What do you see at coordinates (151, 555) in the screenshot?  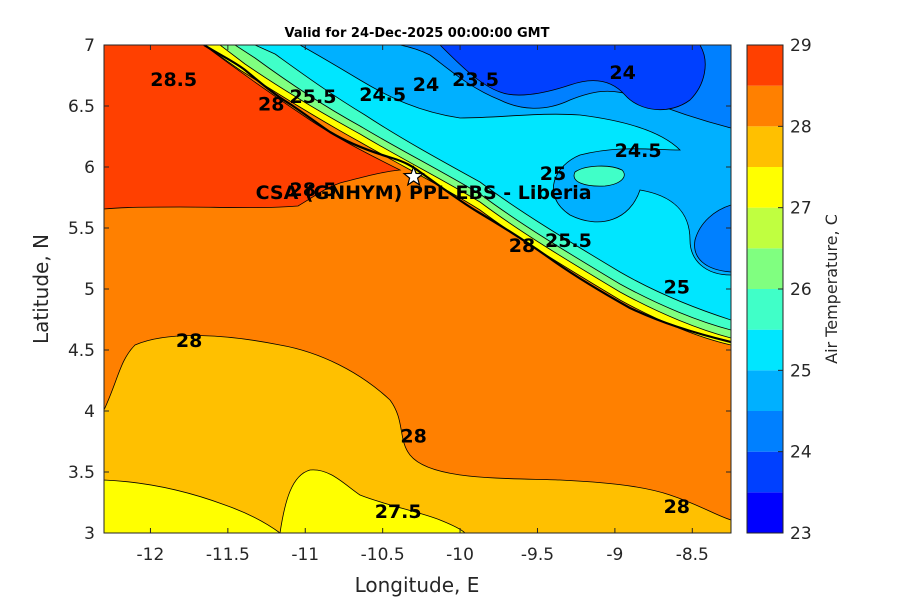 I see `x-tick-label: -12` at bounding box center [151, 555].